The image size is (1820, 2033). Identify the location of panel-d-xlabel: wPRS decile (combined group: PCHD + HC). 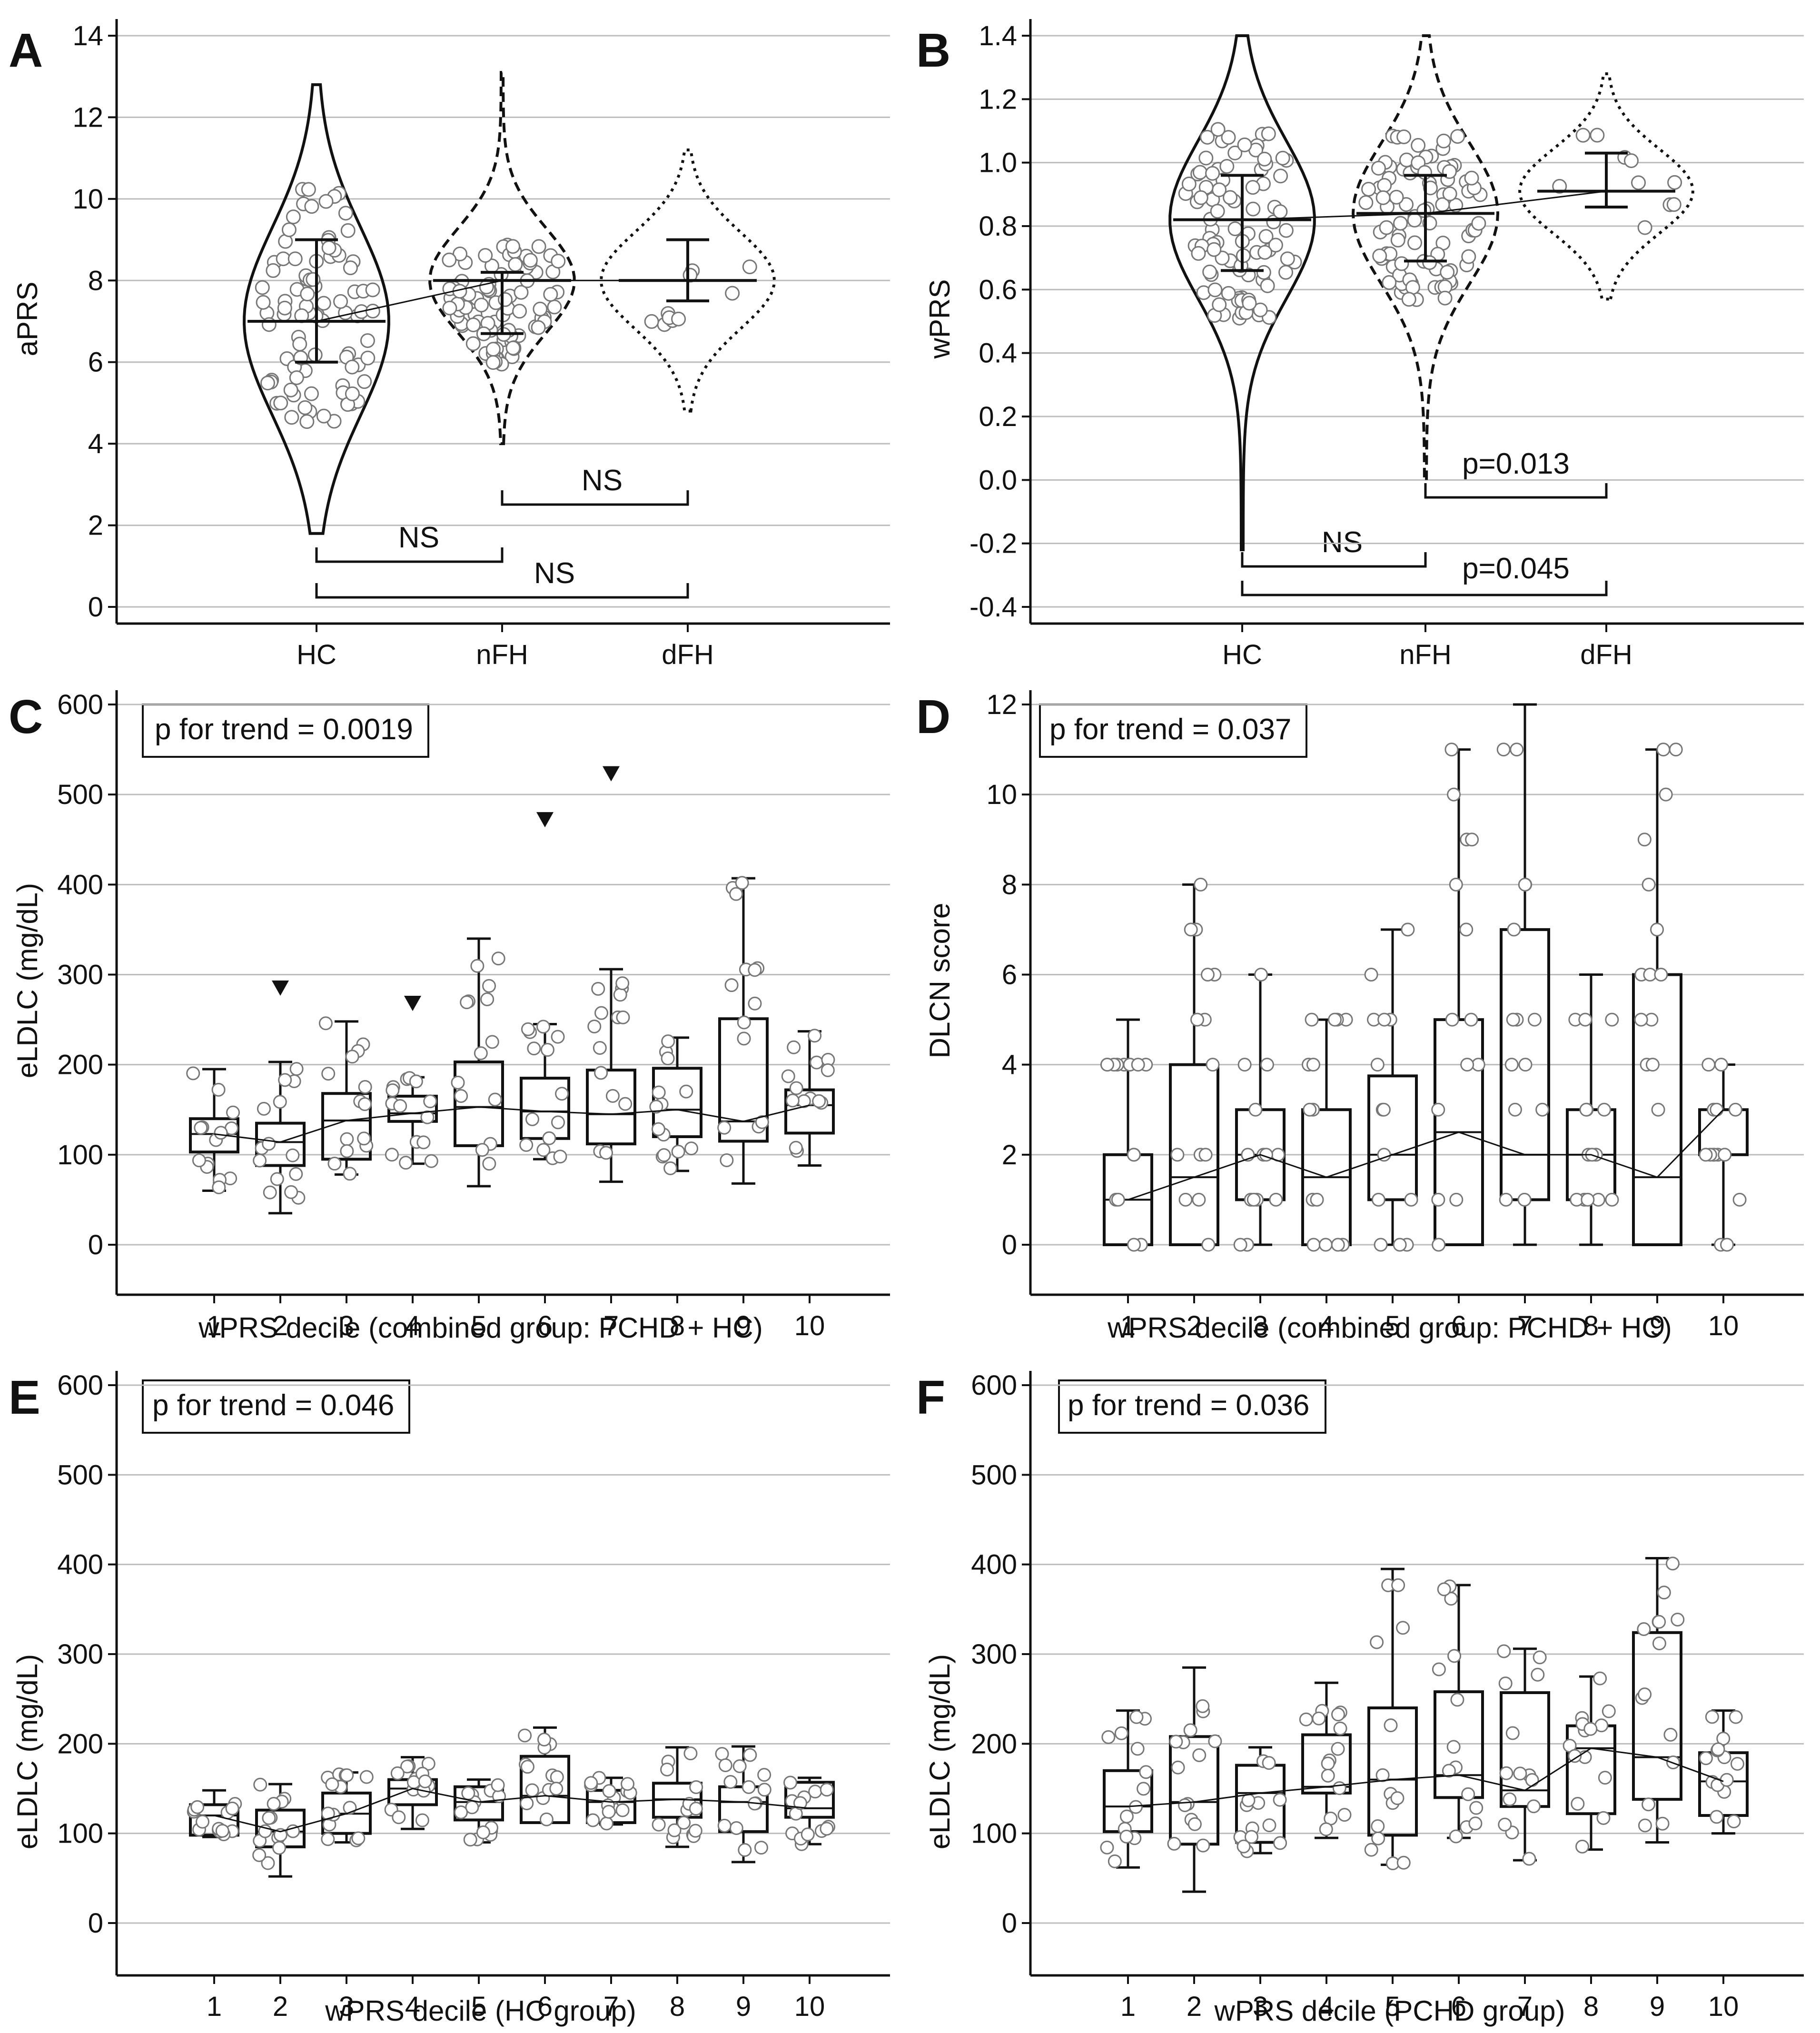
(1389, 1328).